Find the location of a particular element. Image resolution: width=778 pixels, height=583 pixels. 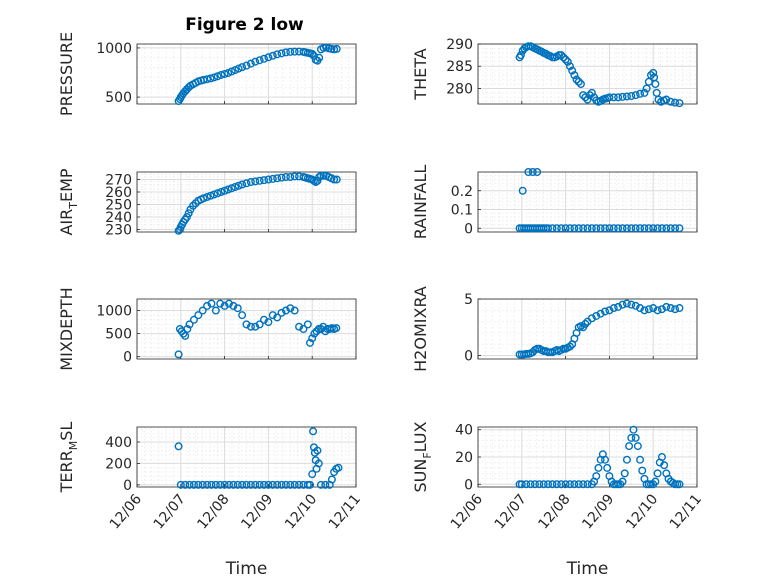

x-tick-label: 12/07 is located at coordinates (511, 511).